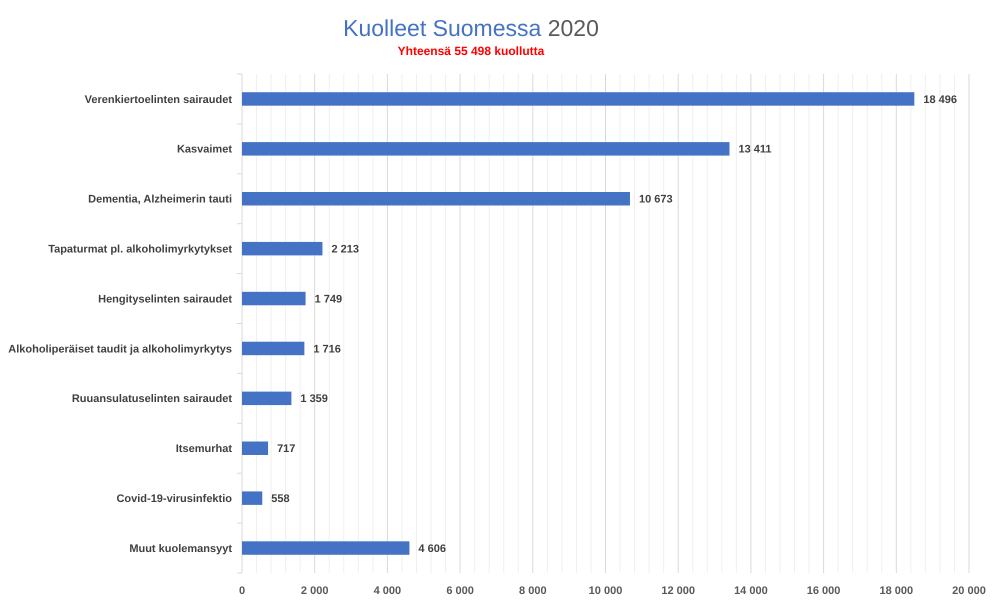 This screenshot has height=600, width=1000. I want to click on data-label: 558, so click(280, 499).